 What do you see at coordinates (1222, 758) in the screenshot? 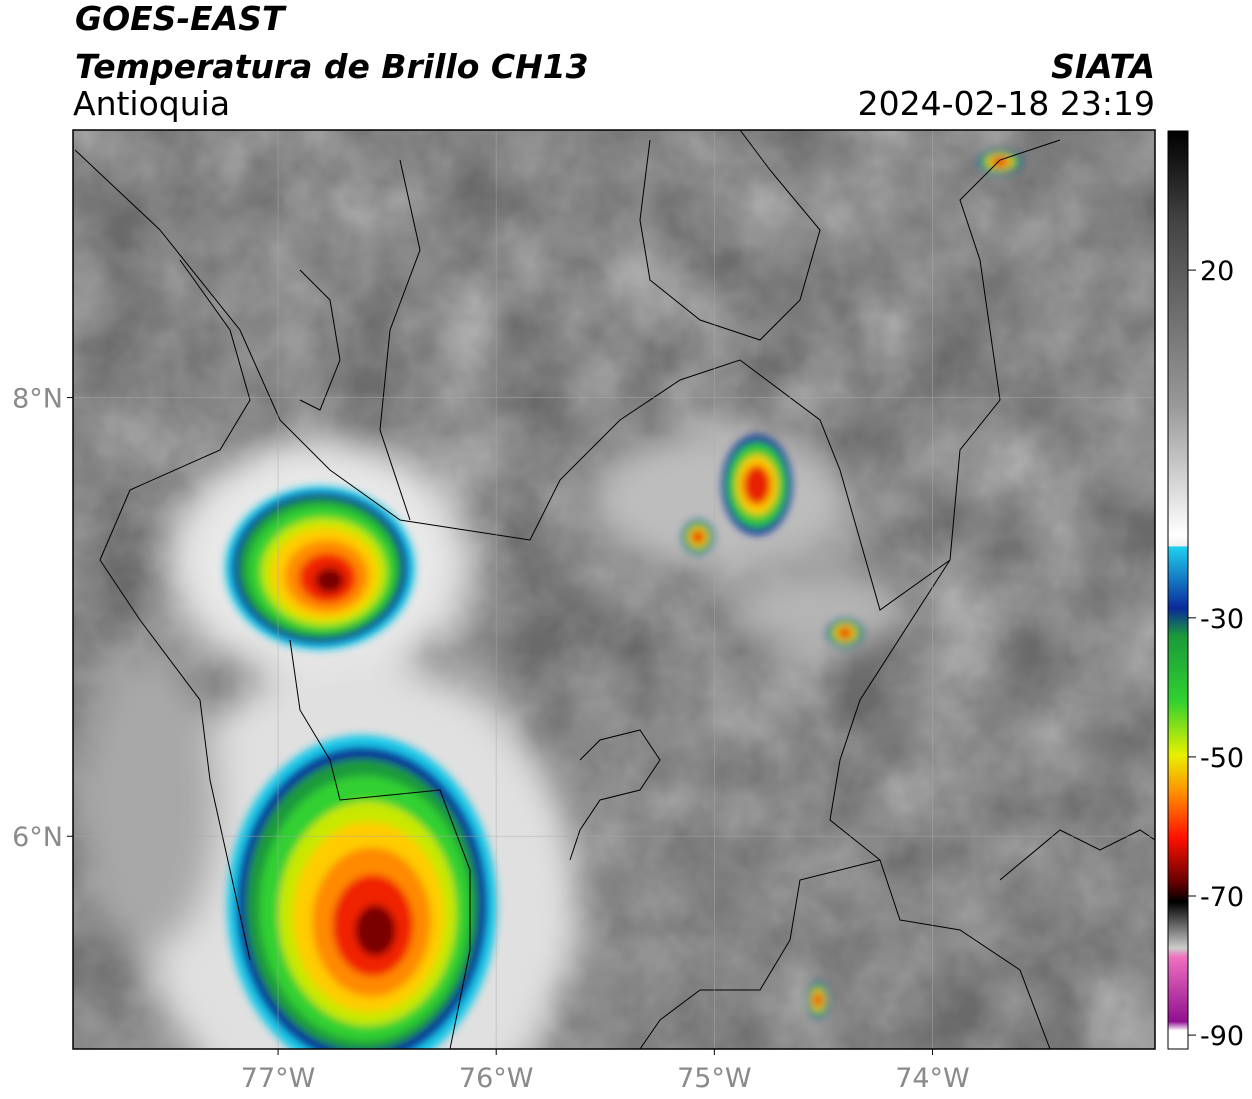
I see `colorbar-tick-label: -50` at bounding box center [1222, 758].